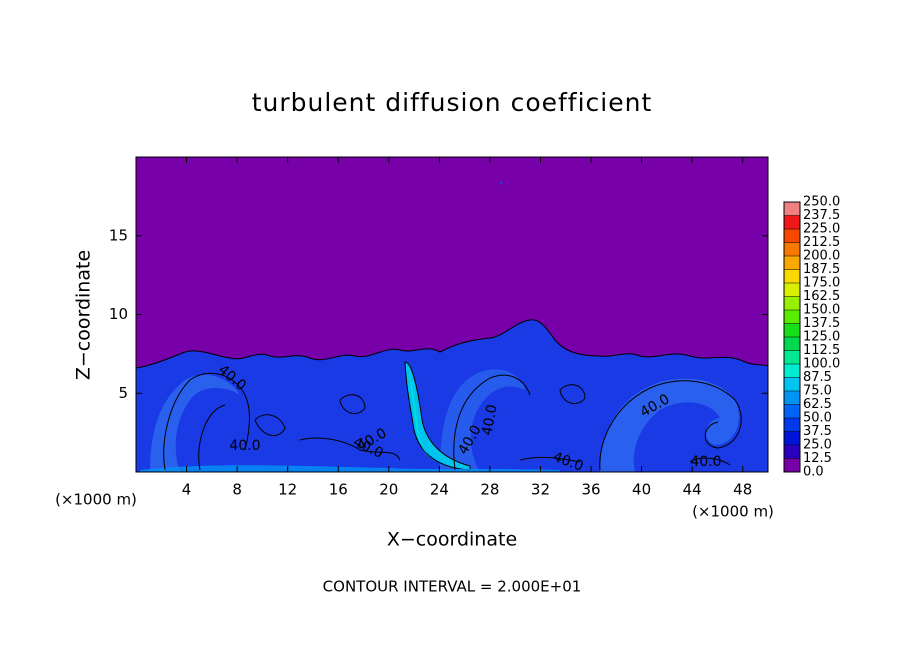  Describe the element at coordinates (817, 377) in the screenshot. I see `colorbar-label: 87.5` at that location.